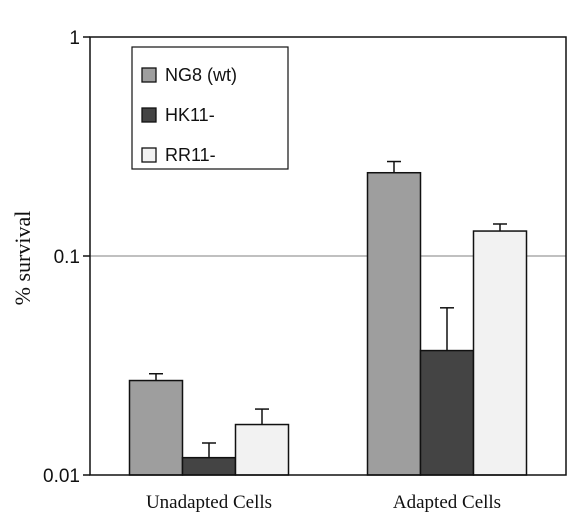 Image resolution: width=584 pixels, height=519 pixels. Describe the element at coordinates (22, 258) in the screenshot. I see `y-axis-label: % survival` at that location.